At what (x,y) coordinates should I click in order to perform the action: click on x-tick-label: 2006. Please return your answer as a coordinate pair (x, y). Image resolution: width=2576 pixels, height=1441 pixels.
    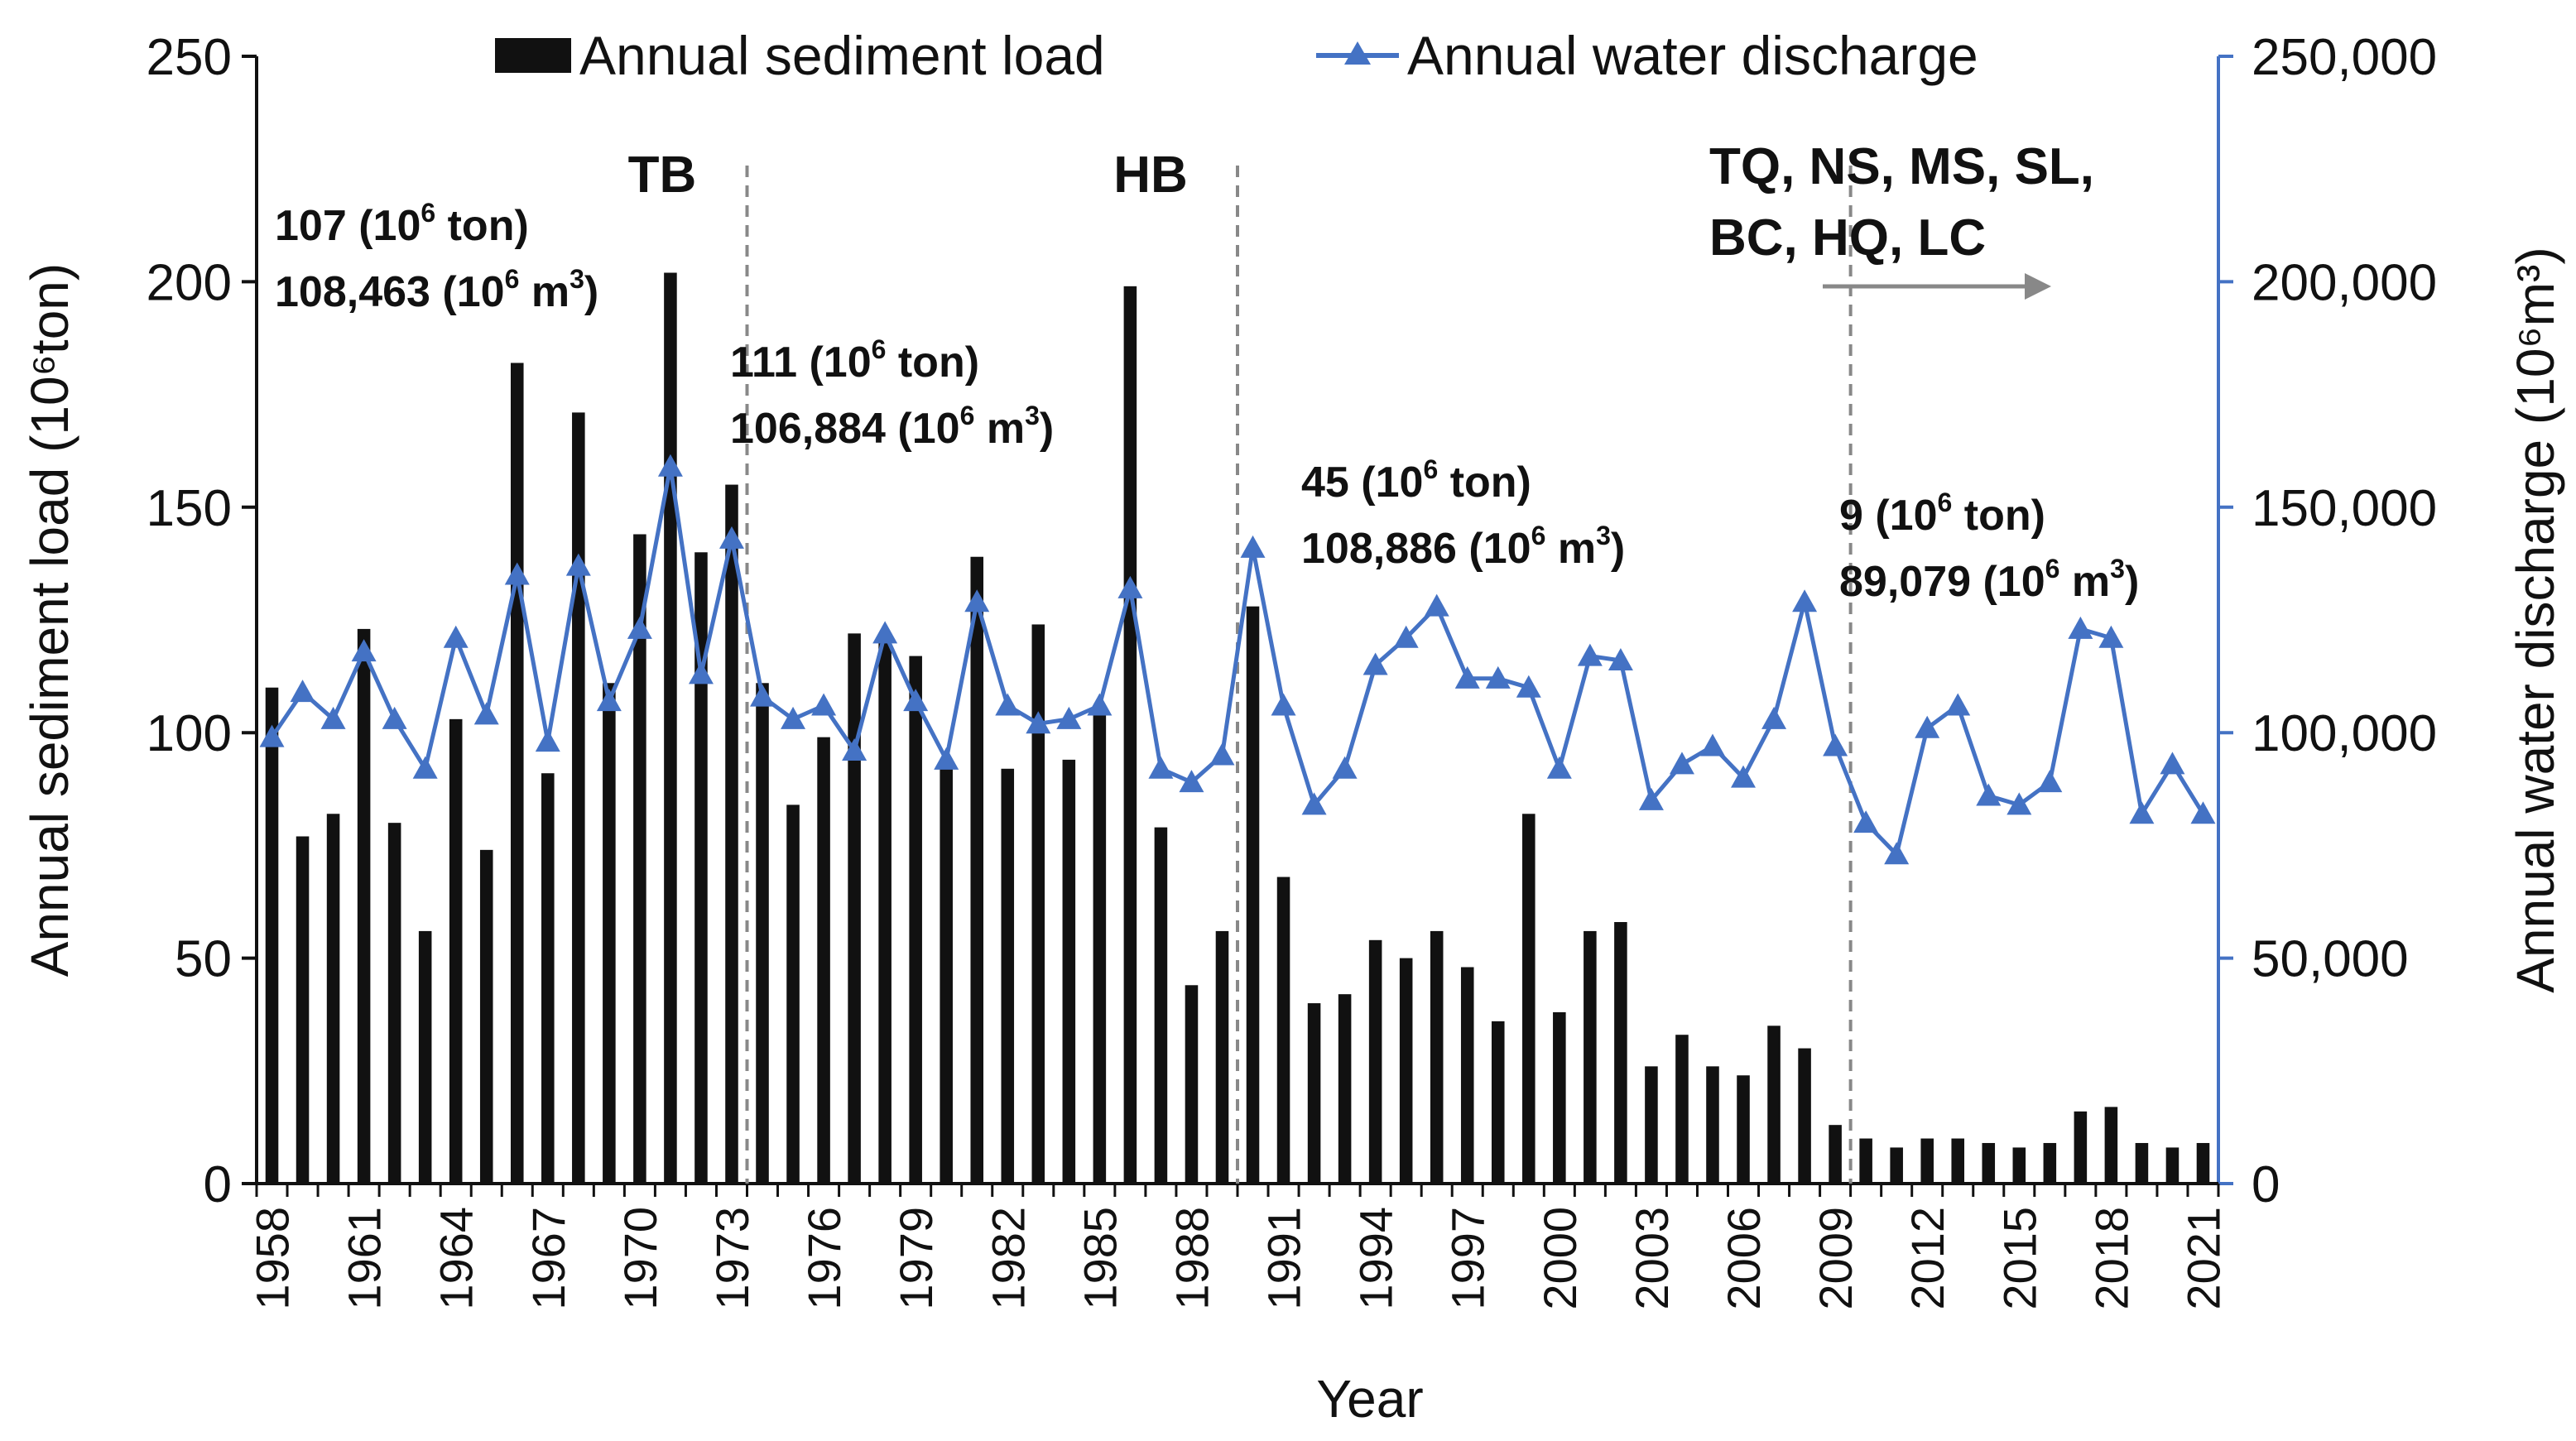
    Looking at the image, I should click on (1744, 1259).